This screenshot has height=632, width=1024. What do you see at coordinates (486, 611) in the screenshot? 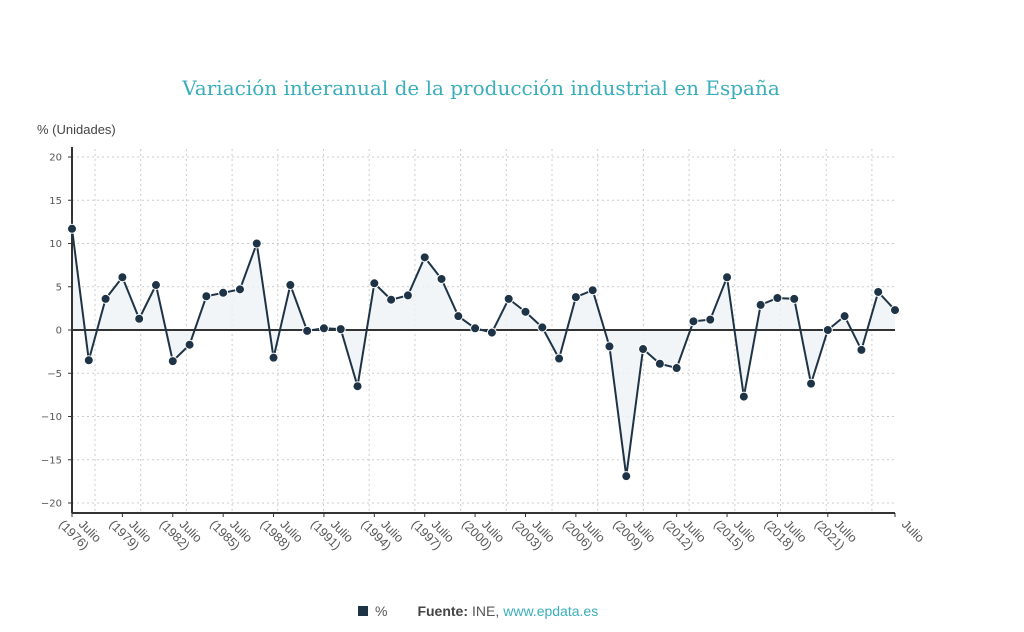
I see `source-text: INE,` at bounding box center [486, 611].